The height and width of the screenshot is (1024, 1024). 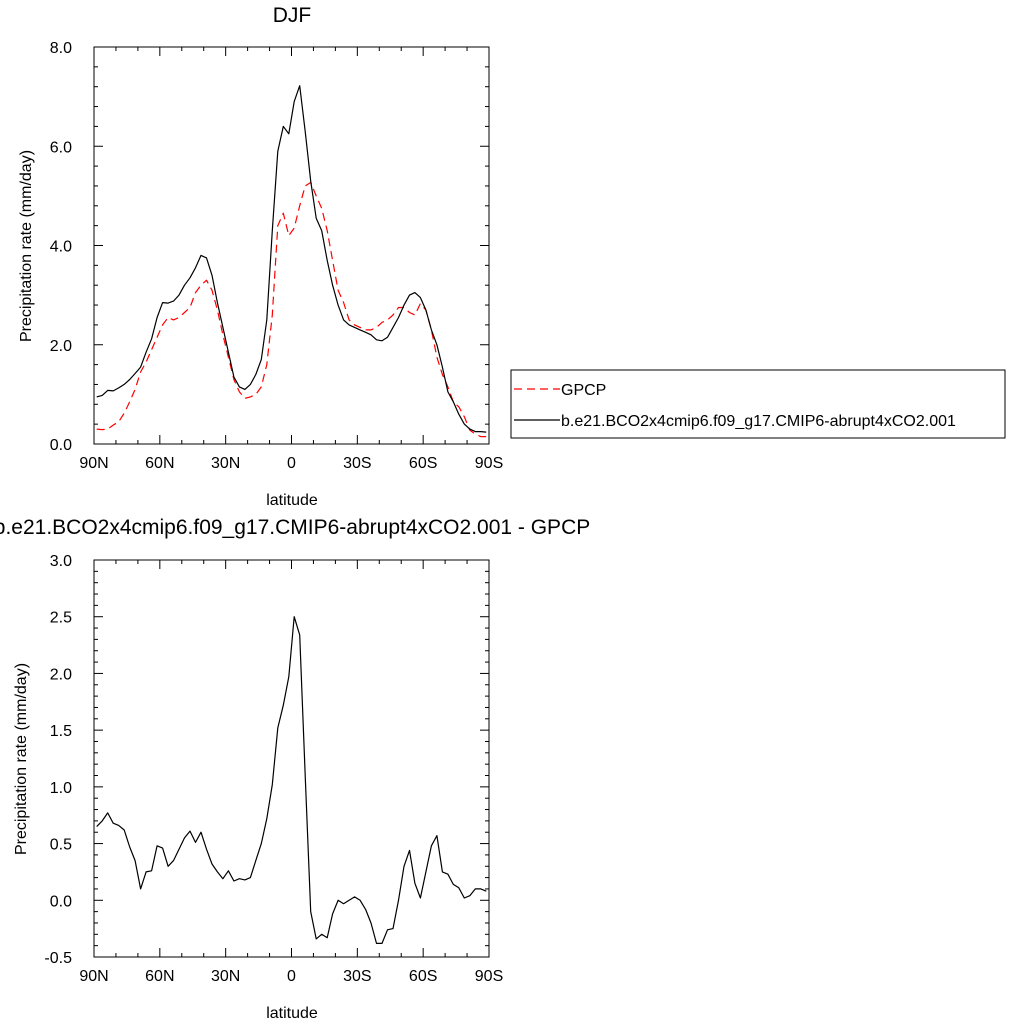 I want to click on bottom-xtick-label: 60N, so click(x=159, y=976).